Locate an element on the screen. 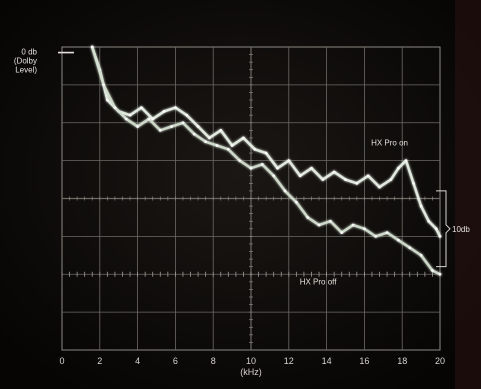 This screenshot has height=389, width=481. reference-level-line-1: 0 db is located at coordinates (29, 52).